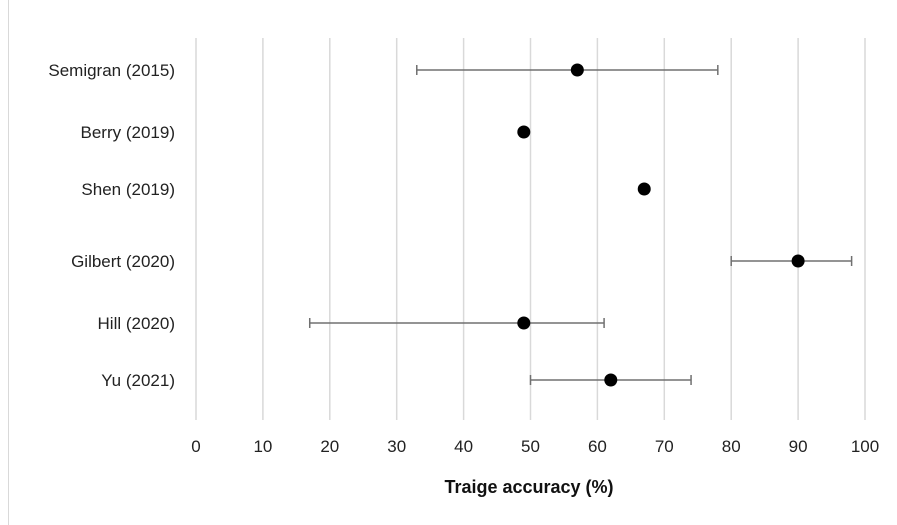 This screenshot has width=897, height=525. Describe the element at coordinates (136, 323) in the screenshot. I see `category-label: Hill (2020)` at that location.